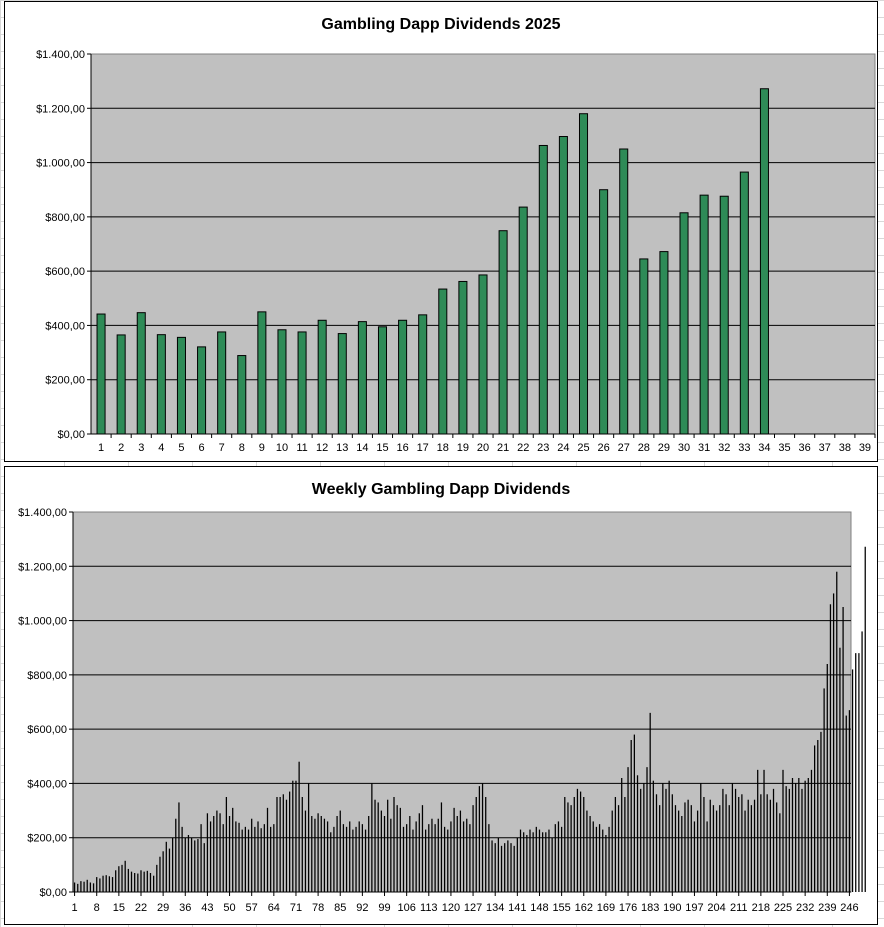 The width and height of the screenshot is (884, 927). Describe the element at coordinates (60, 55) in the screenshot. I see `monthly-y-tick-label: $1.400,00` at that location.